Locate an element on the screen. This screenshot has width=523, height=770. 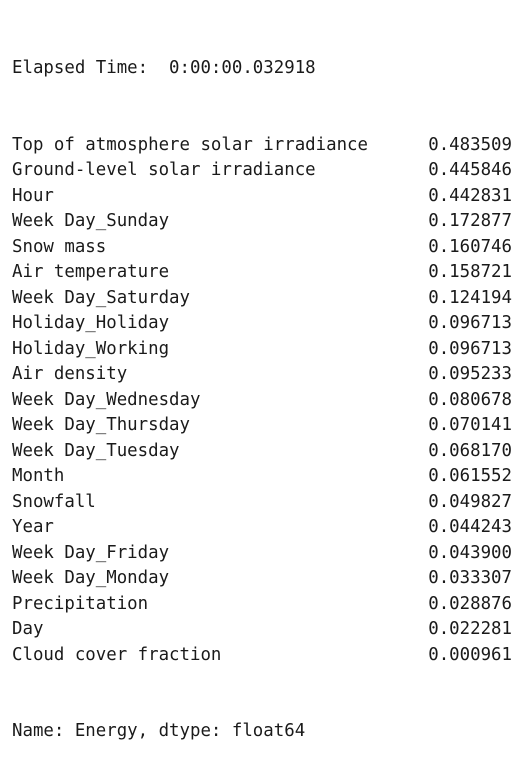
series-row-value: 0.049827 is located at coordinates (470, 501).